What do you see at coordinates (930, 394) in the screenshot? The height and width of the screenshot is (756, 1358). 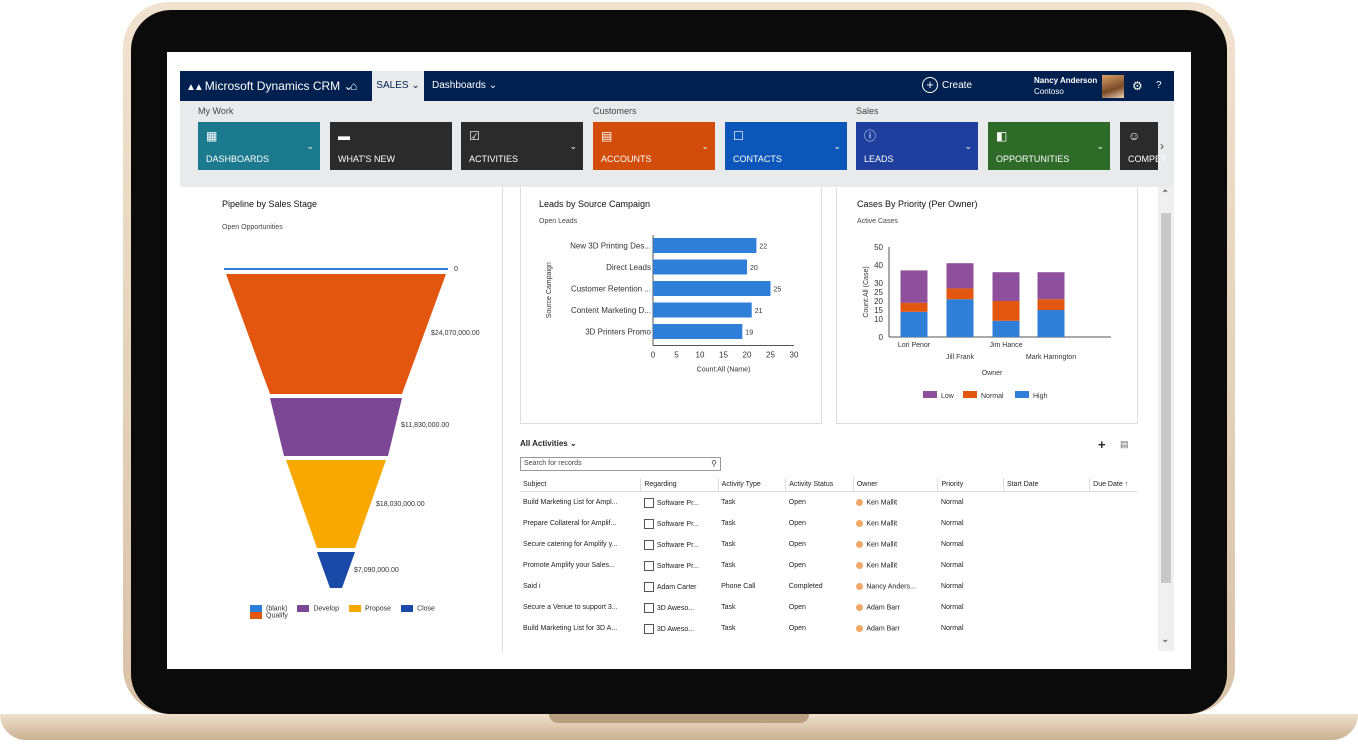 I see `legend-swatch` at bounding box center [930, 394].